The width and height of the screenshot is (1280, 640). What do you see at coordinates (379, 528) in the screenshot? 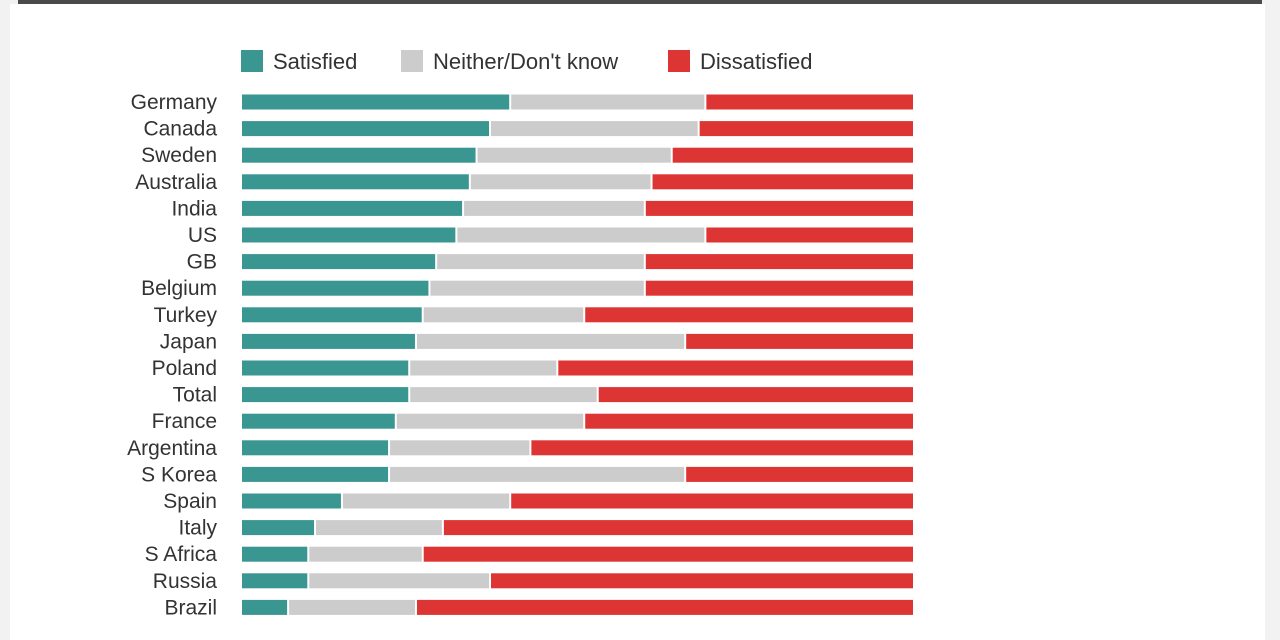
I see `bar-italy-neither-don-t-know` at bounding box center [379, 528].